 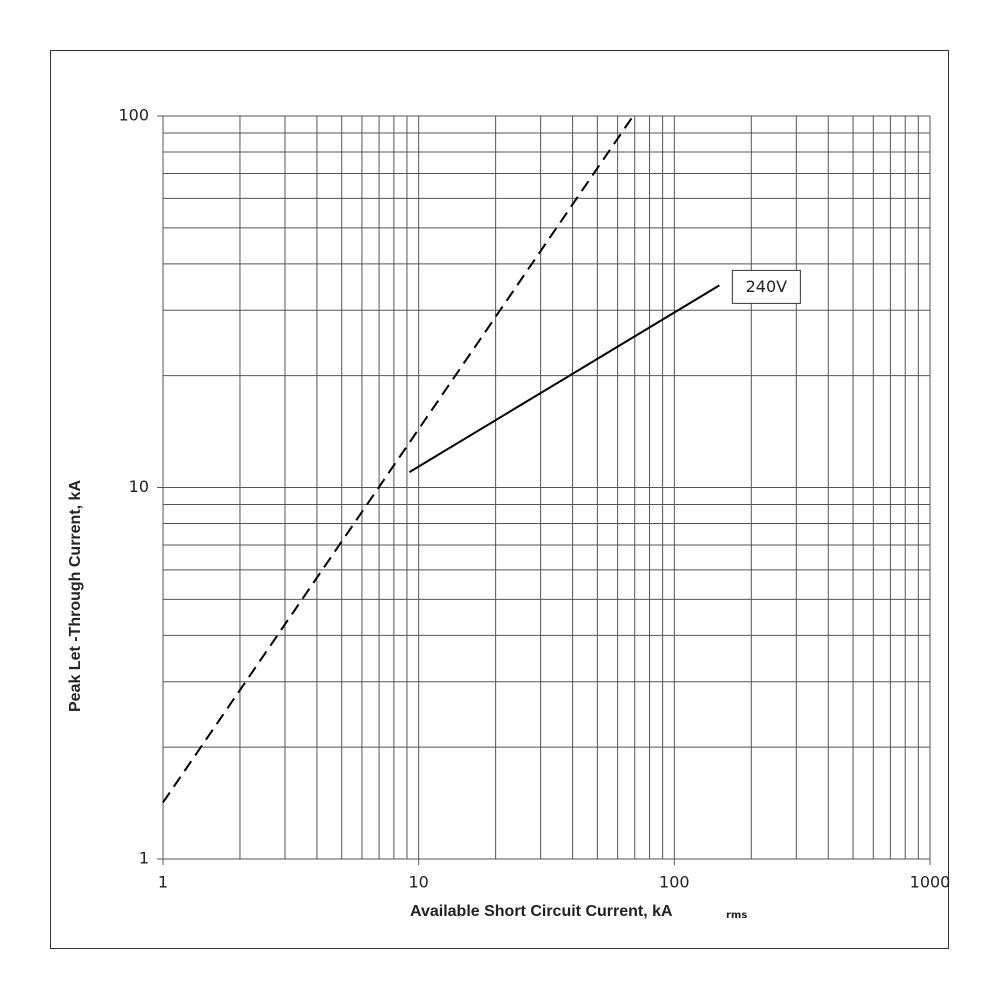 What do you see at coordinates (139, 486) in the screenshot?
I see `y-tick-label: 10` at bounding box center [139, 486].